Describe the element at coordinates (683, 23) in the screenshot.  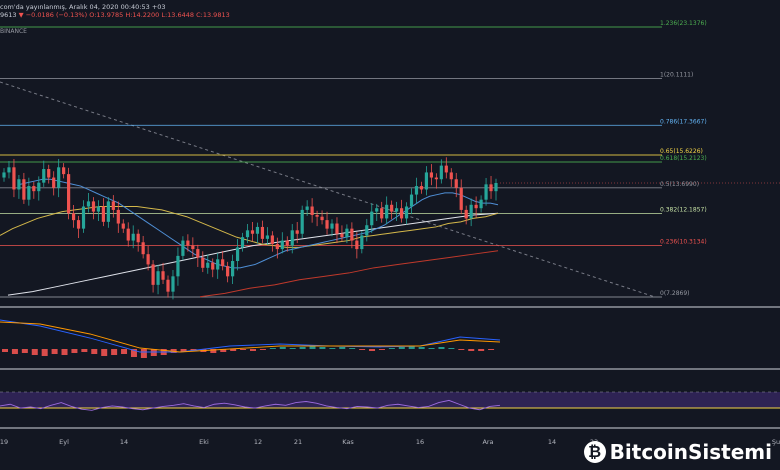
I see `fib-level-label: 1.236(23.1376)` at that location.